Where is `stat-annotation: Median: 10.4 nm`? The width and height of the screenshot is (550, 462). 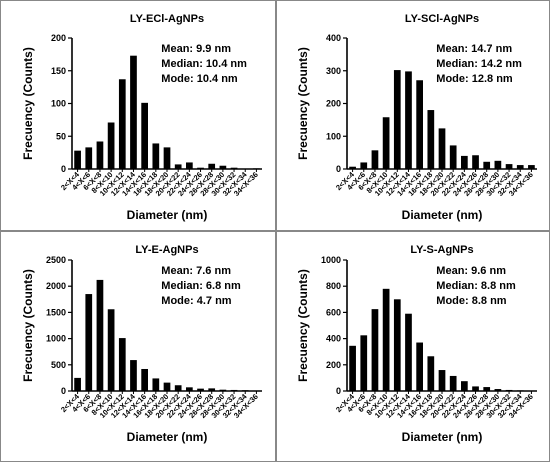 stat-annotation: Median: 10.4 nm is located at coordinates (204, 64).